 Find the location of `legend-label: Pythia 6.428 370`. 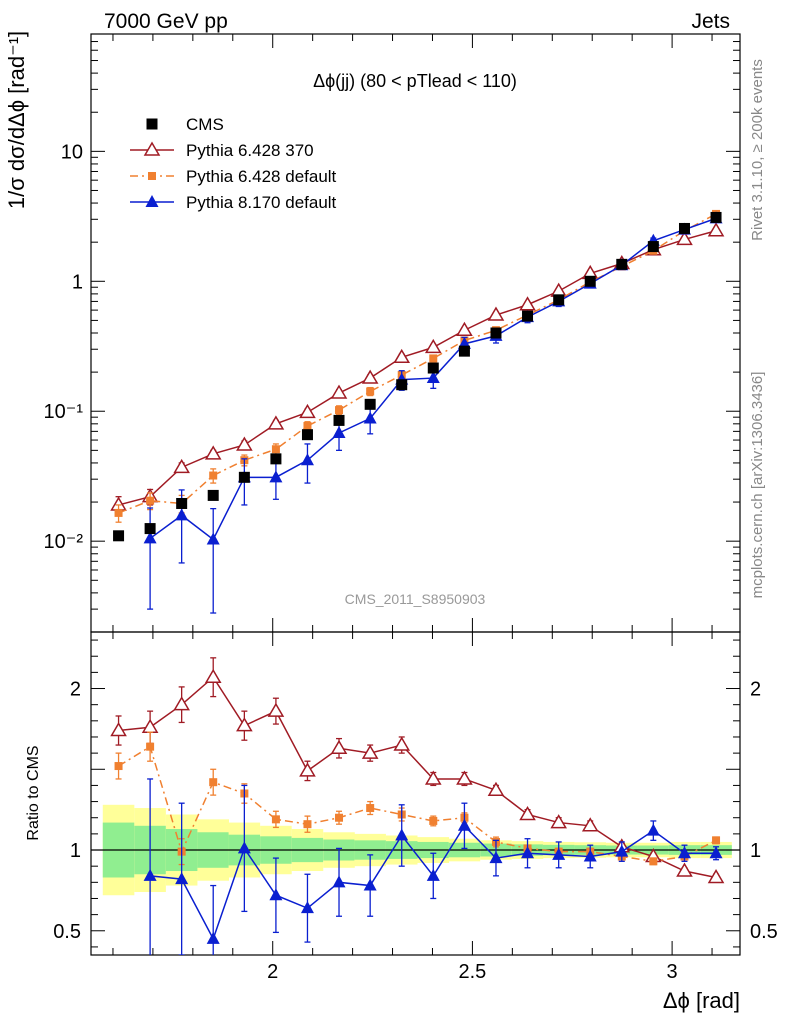

legend-label: Pythia 6.428 370 is located at coordinates (250, 150).